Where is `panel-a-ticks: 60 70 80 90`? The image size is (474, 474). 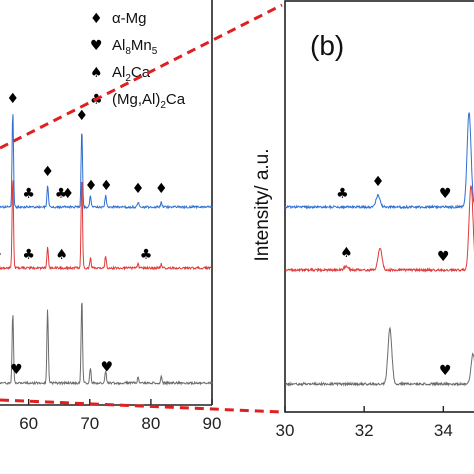
panel-a-ticks: 60 70 80 90 is located at coordinates (120, 416).